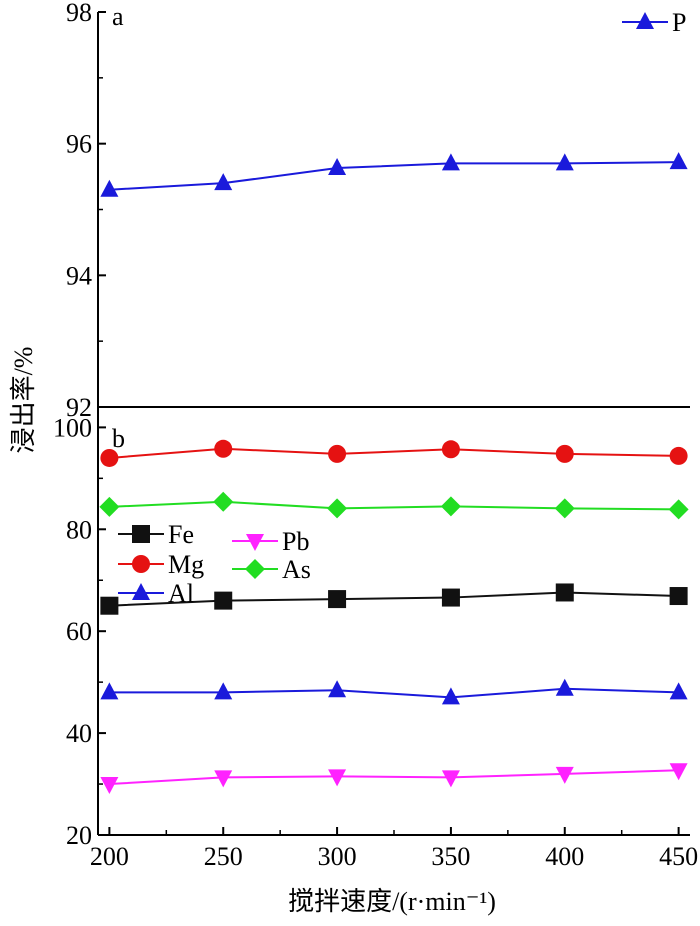 Image resolution: width=700 pixels, height=926 pixels. What do you see at coordinates (118, 438) in the screenshot?
I see `panel-b-label: b` at bounding box center [118, 438].